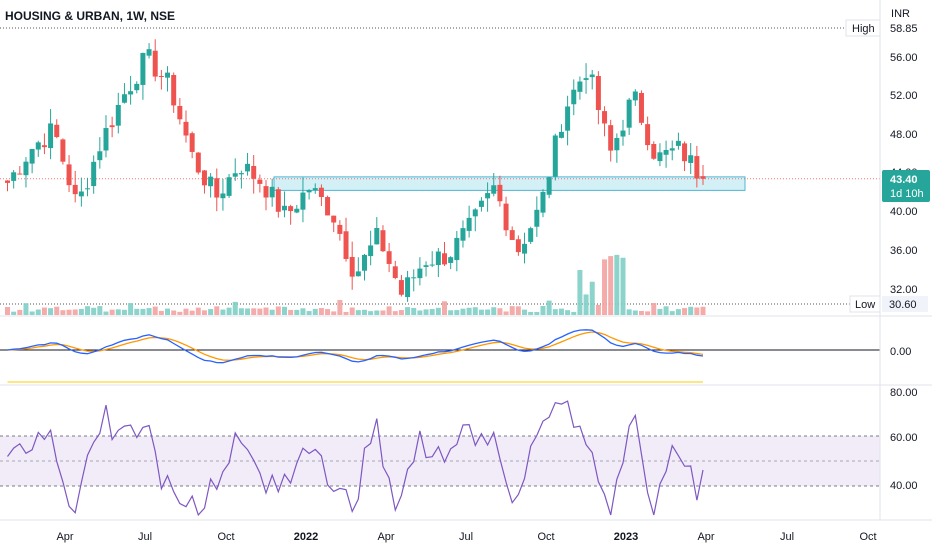  I want to click on price-tick: 52.00, so click(904, 96).